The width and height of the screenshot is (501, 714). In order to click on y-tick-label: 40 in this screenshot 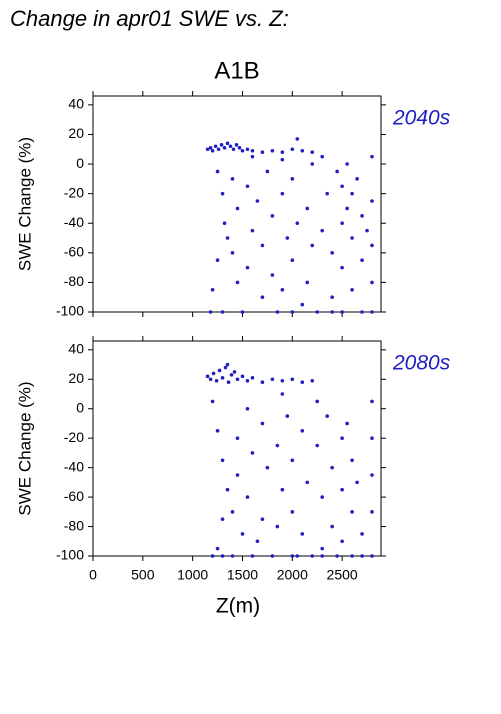, I will do `click(76, 104)`.